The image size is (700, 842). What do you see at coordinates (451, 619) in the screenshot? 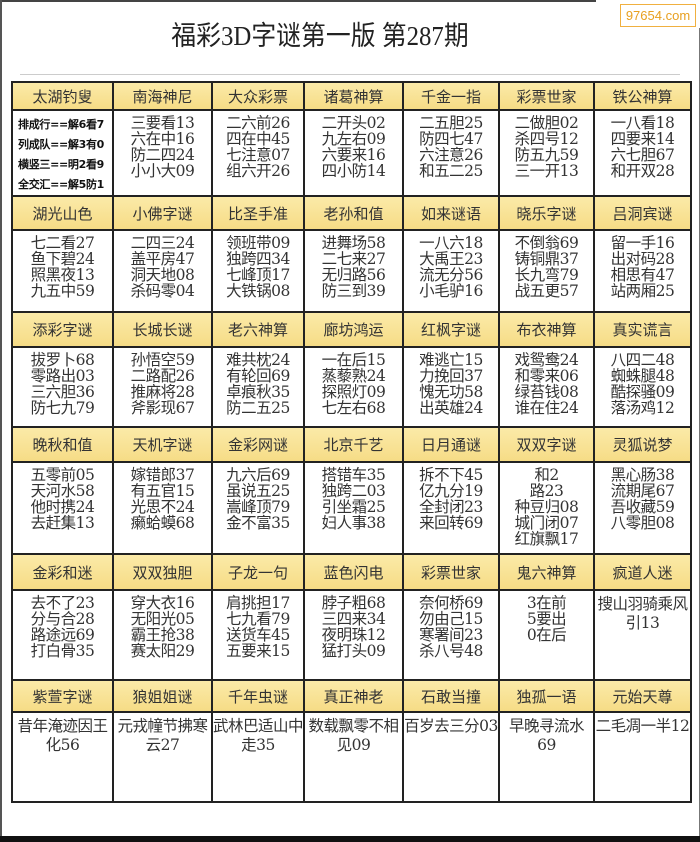
I see `riddle-line: 勿由己15` at bounding box center [451, 619].